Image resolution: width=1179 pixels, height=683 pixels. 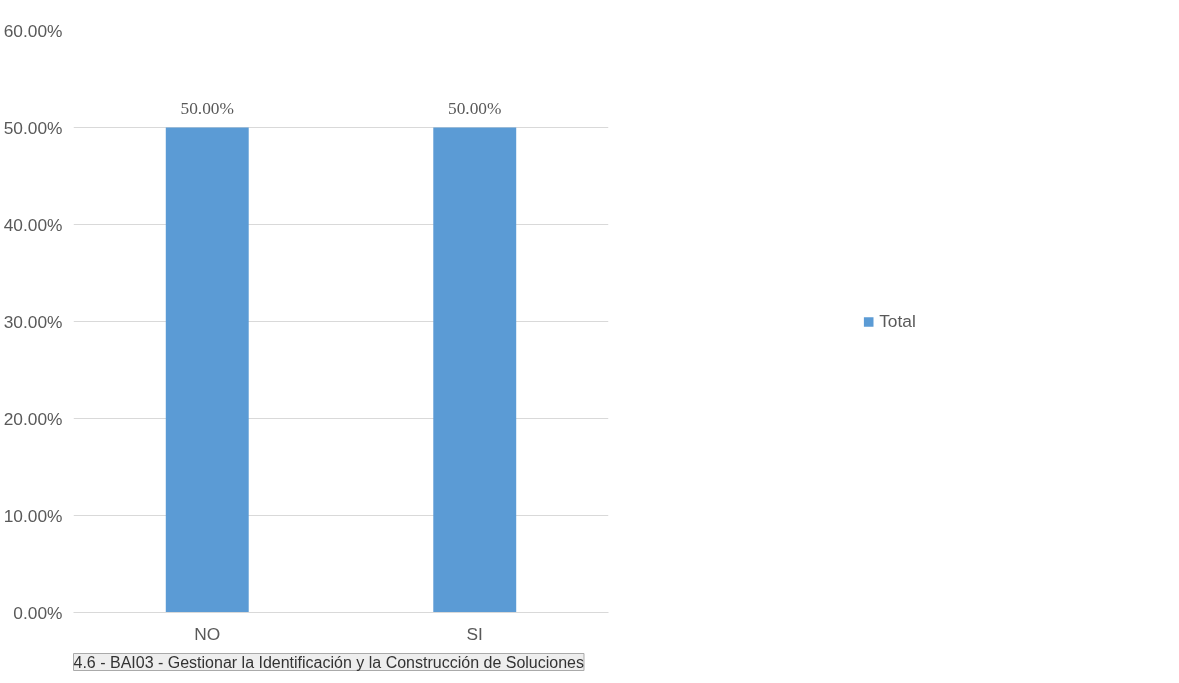 I want to click on y-tick-label: 0.00%, so click(x=38, y=612).